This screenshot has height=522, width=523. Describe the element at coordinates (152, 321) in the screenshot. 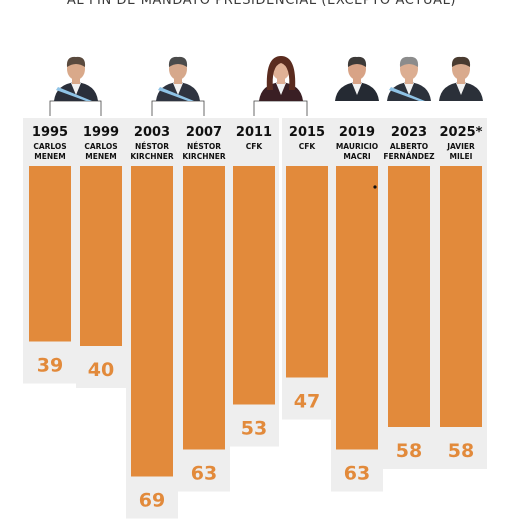

I see `bar-2003` at that location.